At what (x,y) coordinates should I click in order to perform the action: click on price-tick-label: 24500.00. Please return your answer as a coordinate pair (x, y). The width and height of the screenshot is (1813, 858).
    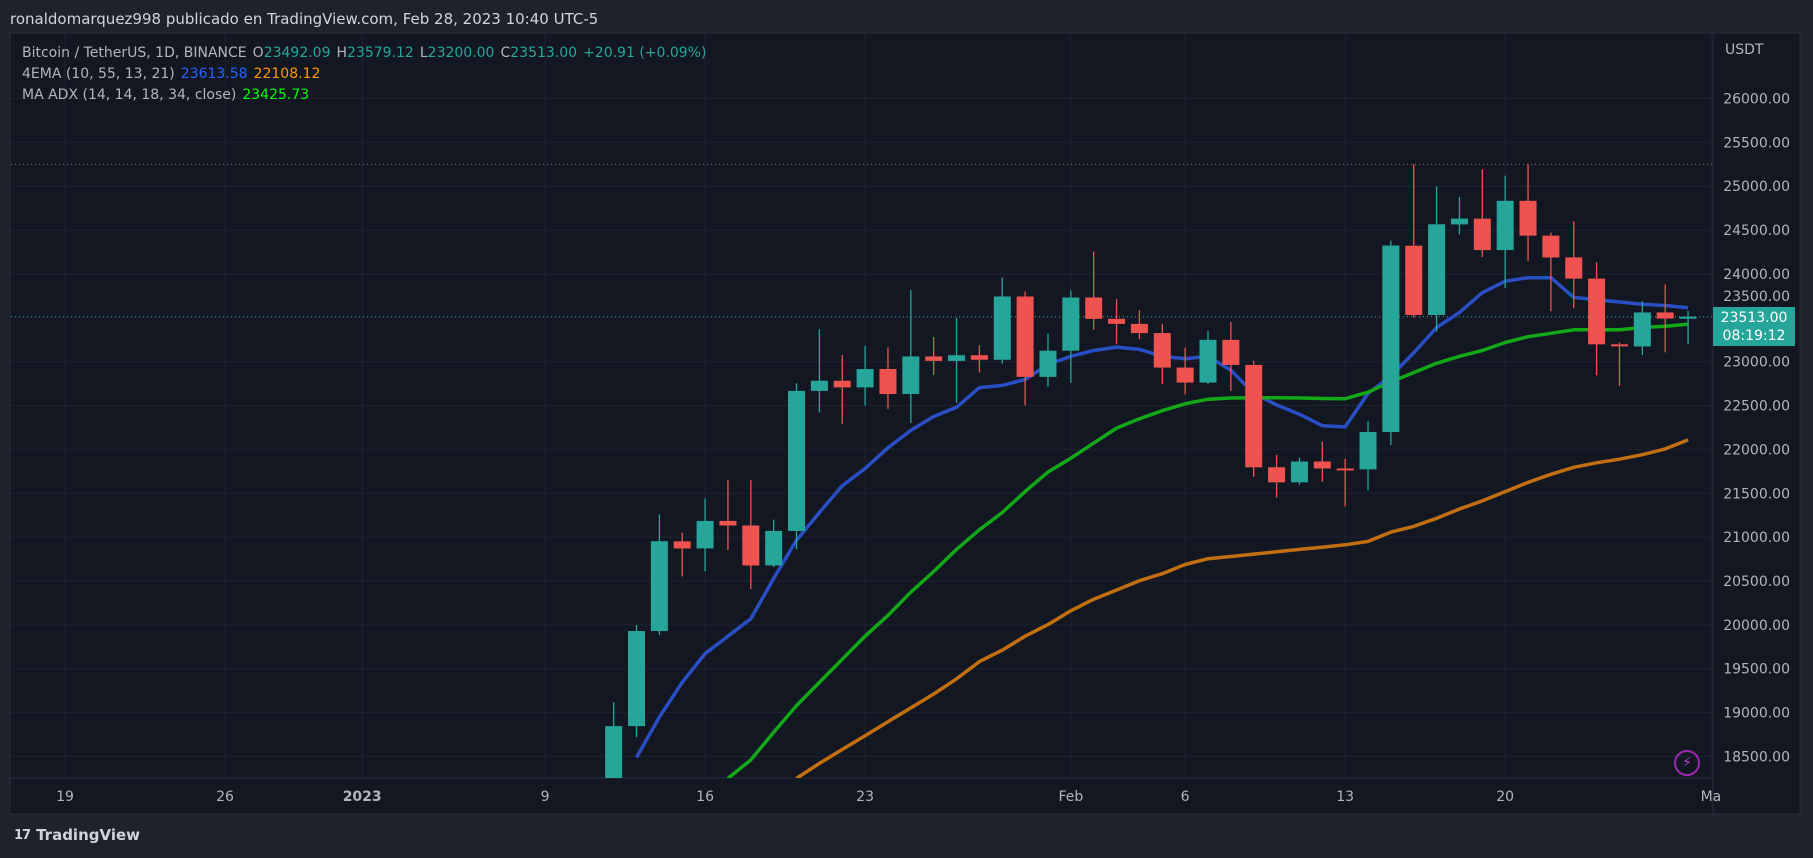
    Looking at the image, I should click on (1756, 231).